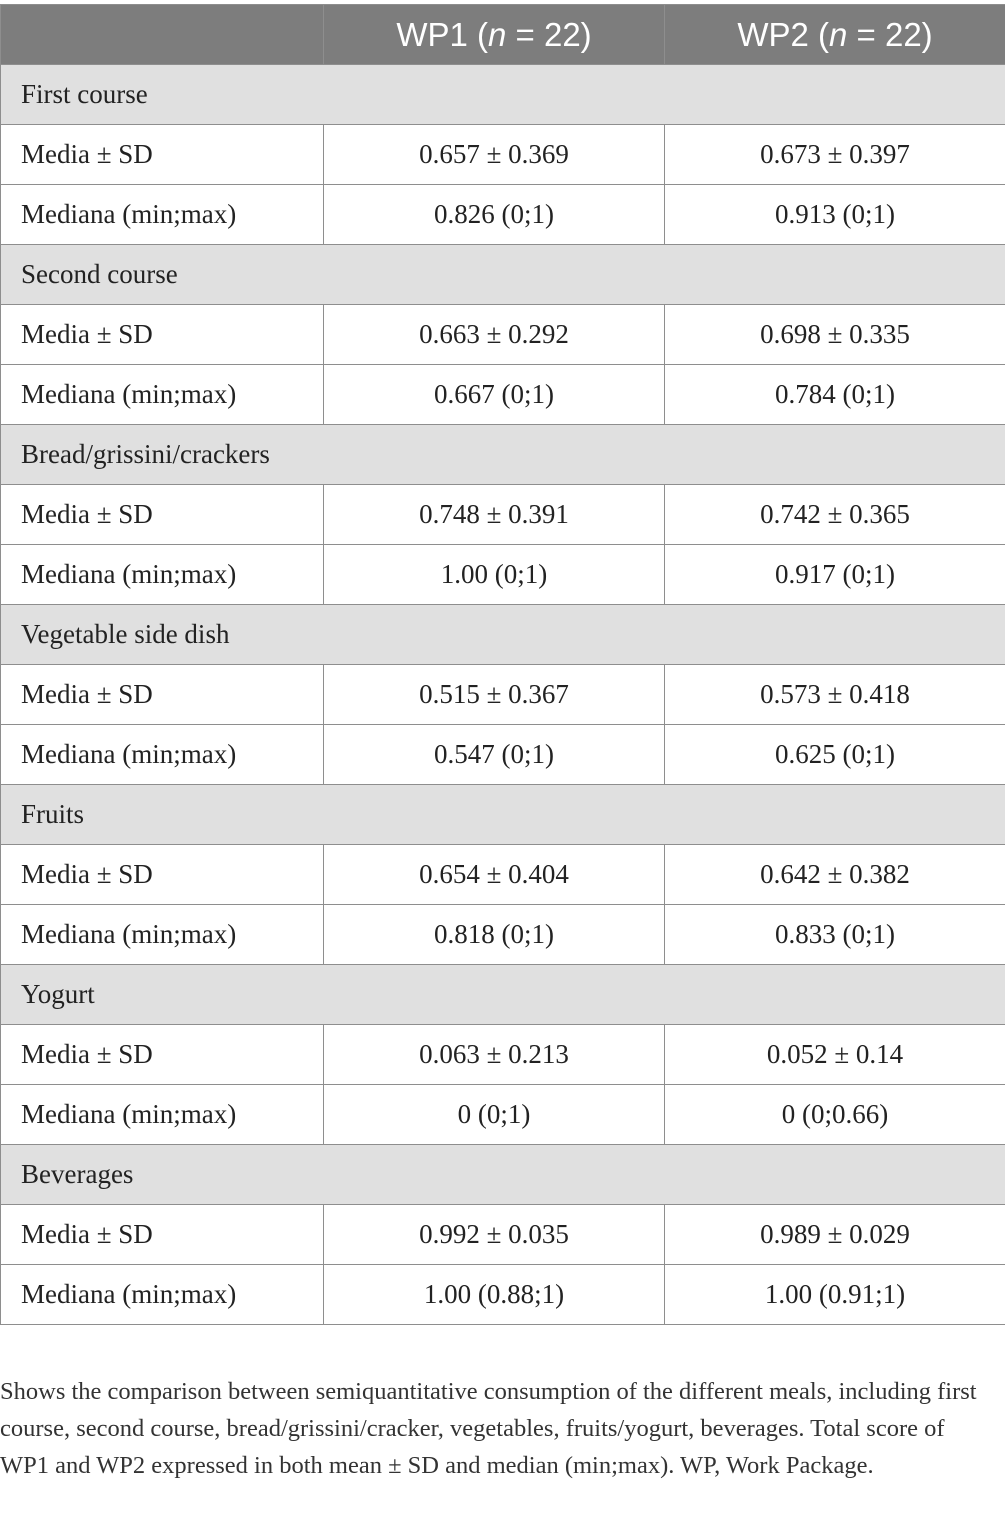 Image resolution: width=1005 pixels, height=1526 pixels. I want to click on wp2-value: 0.642 ± 0.382, so click(834, 874).